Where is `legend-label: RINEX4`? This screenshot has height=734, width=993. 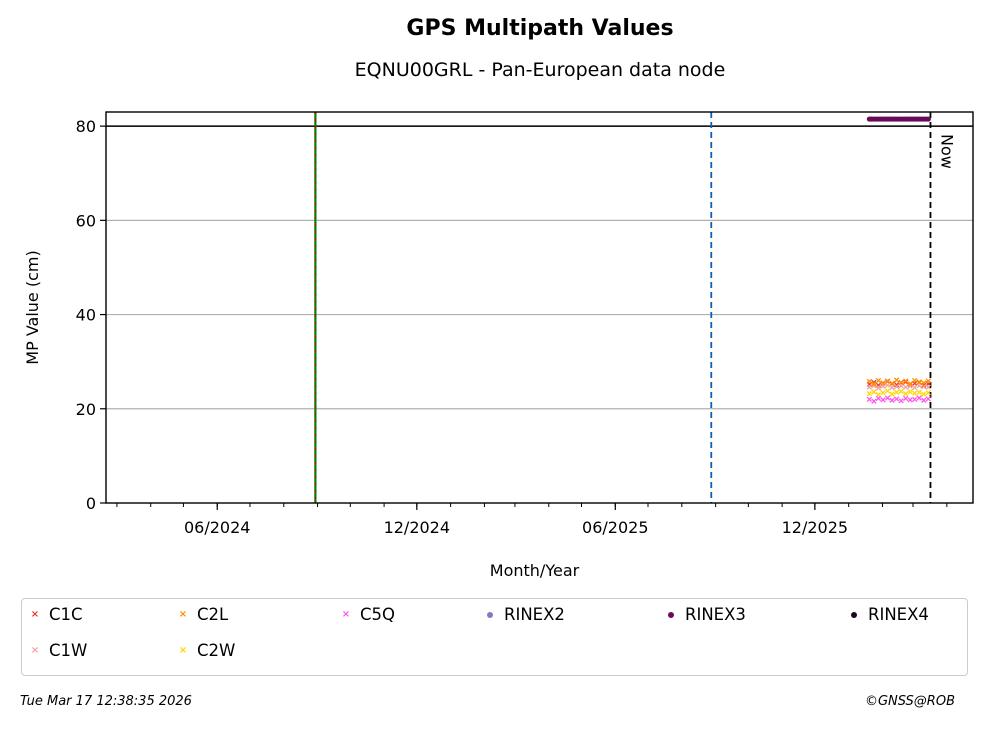 legend-label: RINEX4 is located at coordinates (898, 614).